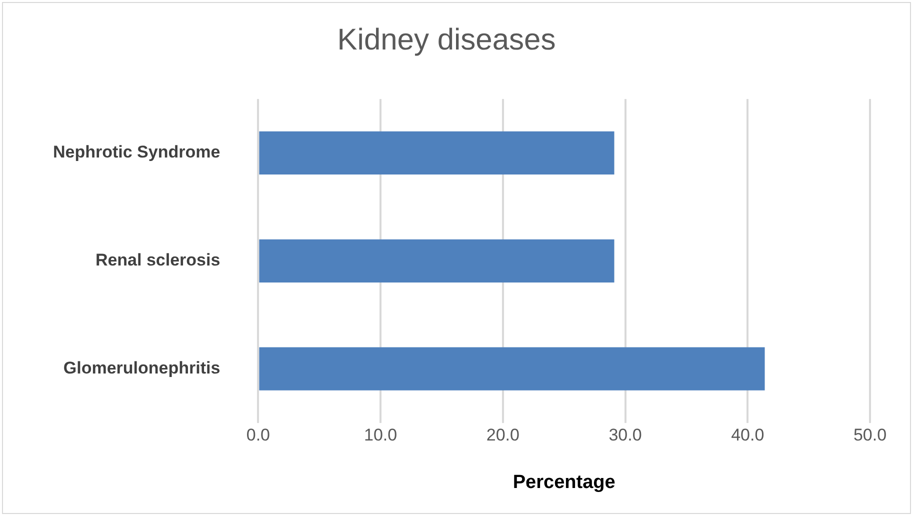 This screenshot has width=915, height=518. Describe the element at coordinates (141, 368) in the screenshot. I see `y-tick-label: Glomerulonephritis` at that location.